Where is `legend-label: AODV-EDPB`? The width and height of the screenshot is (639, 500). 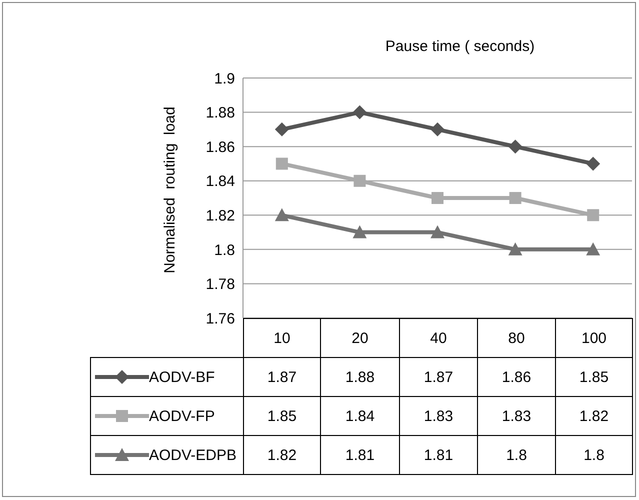
legend-label: AODV-EDPB is located at coordinates (193, 455).